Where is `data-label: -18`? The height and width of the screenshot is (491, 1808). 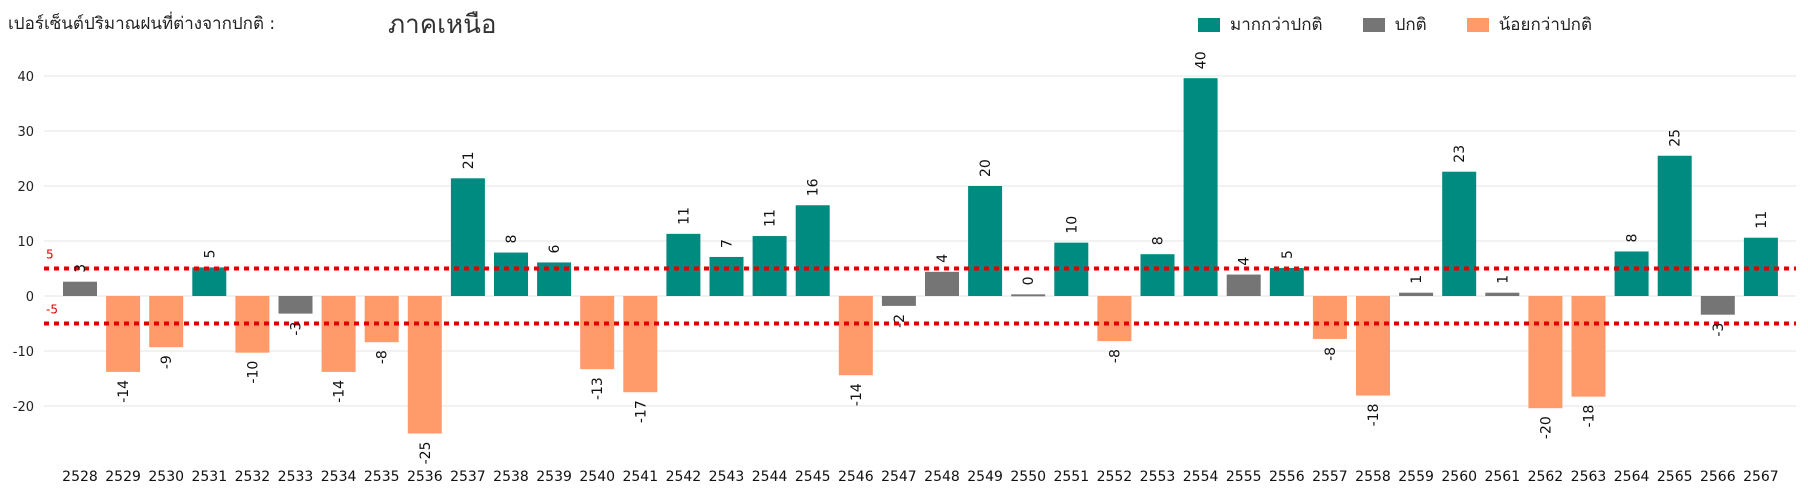 data-label: -18 is located at coordinates (1590, 416).